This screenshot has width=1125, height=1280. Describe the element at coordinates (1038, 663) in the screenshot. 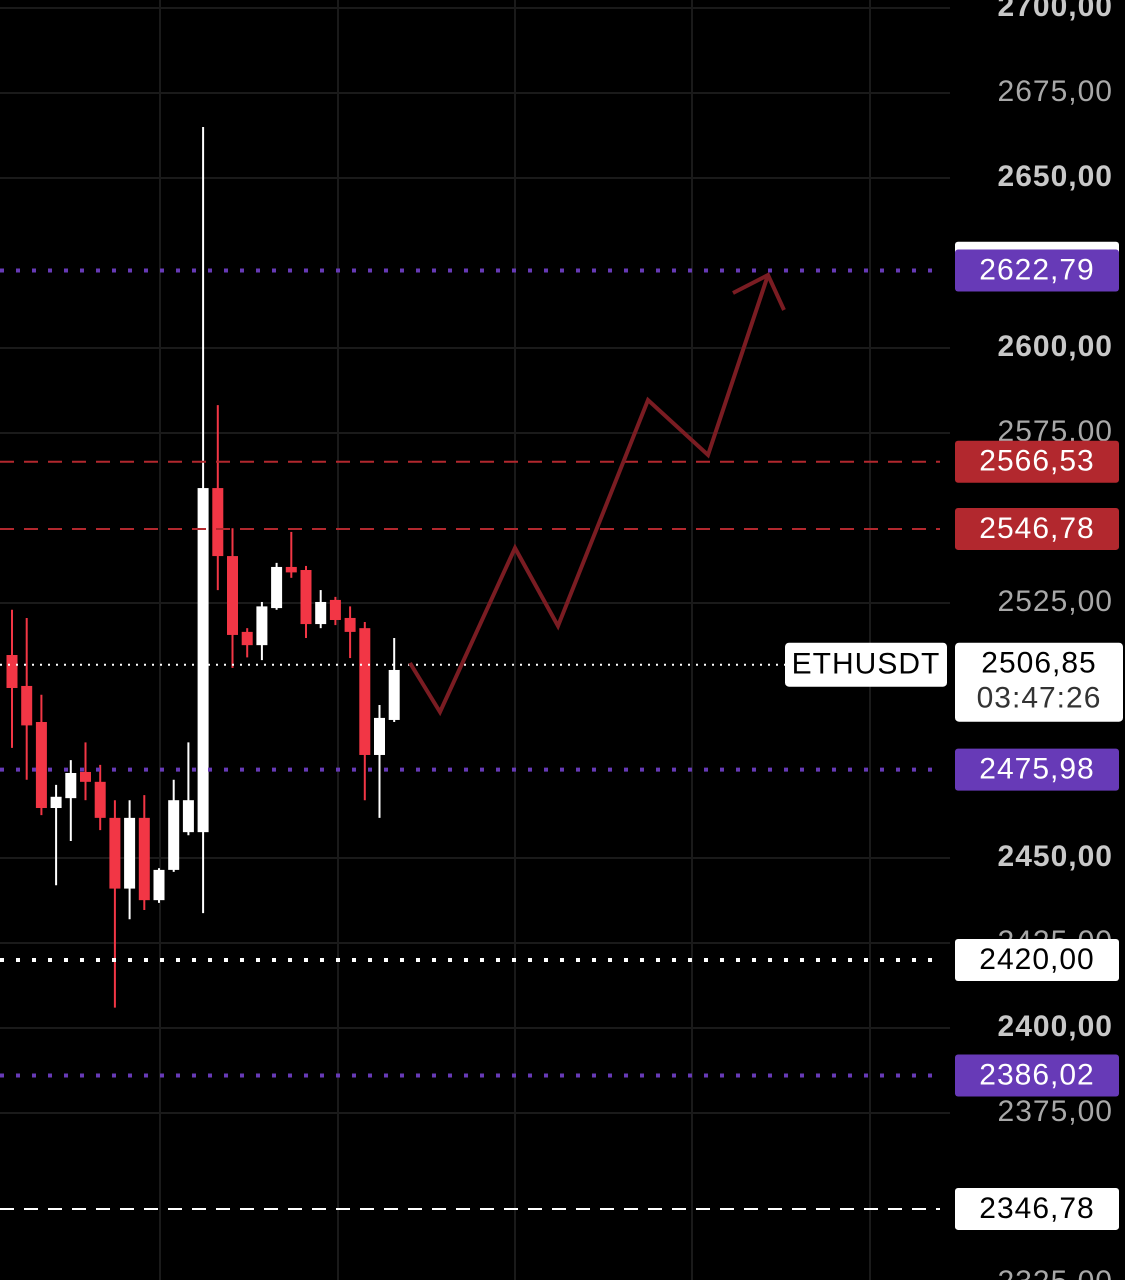

I see `current-price-label: 2506,85` at that location.